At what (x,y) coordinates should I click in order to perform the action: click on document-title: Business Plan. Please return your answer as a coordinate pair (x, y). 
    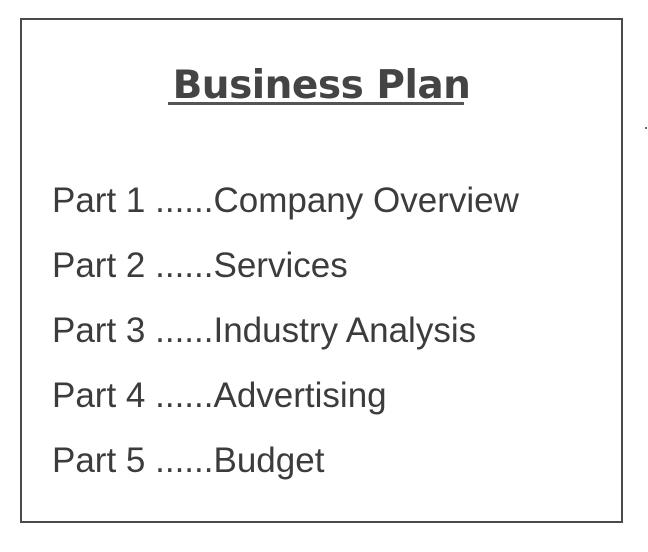
    Looking at the image, I should click on (321, 85).